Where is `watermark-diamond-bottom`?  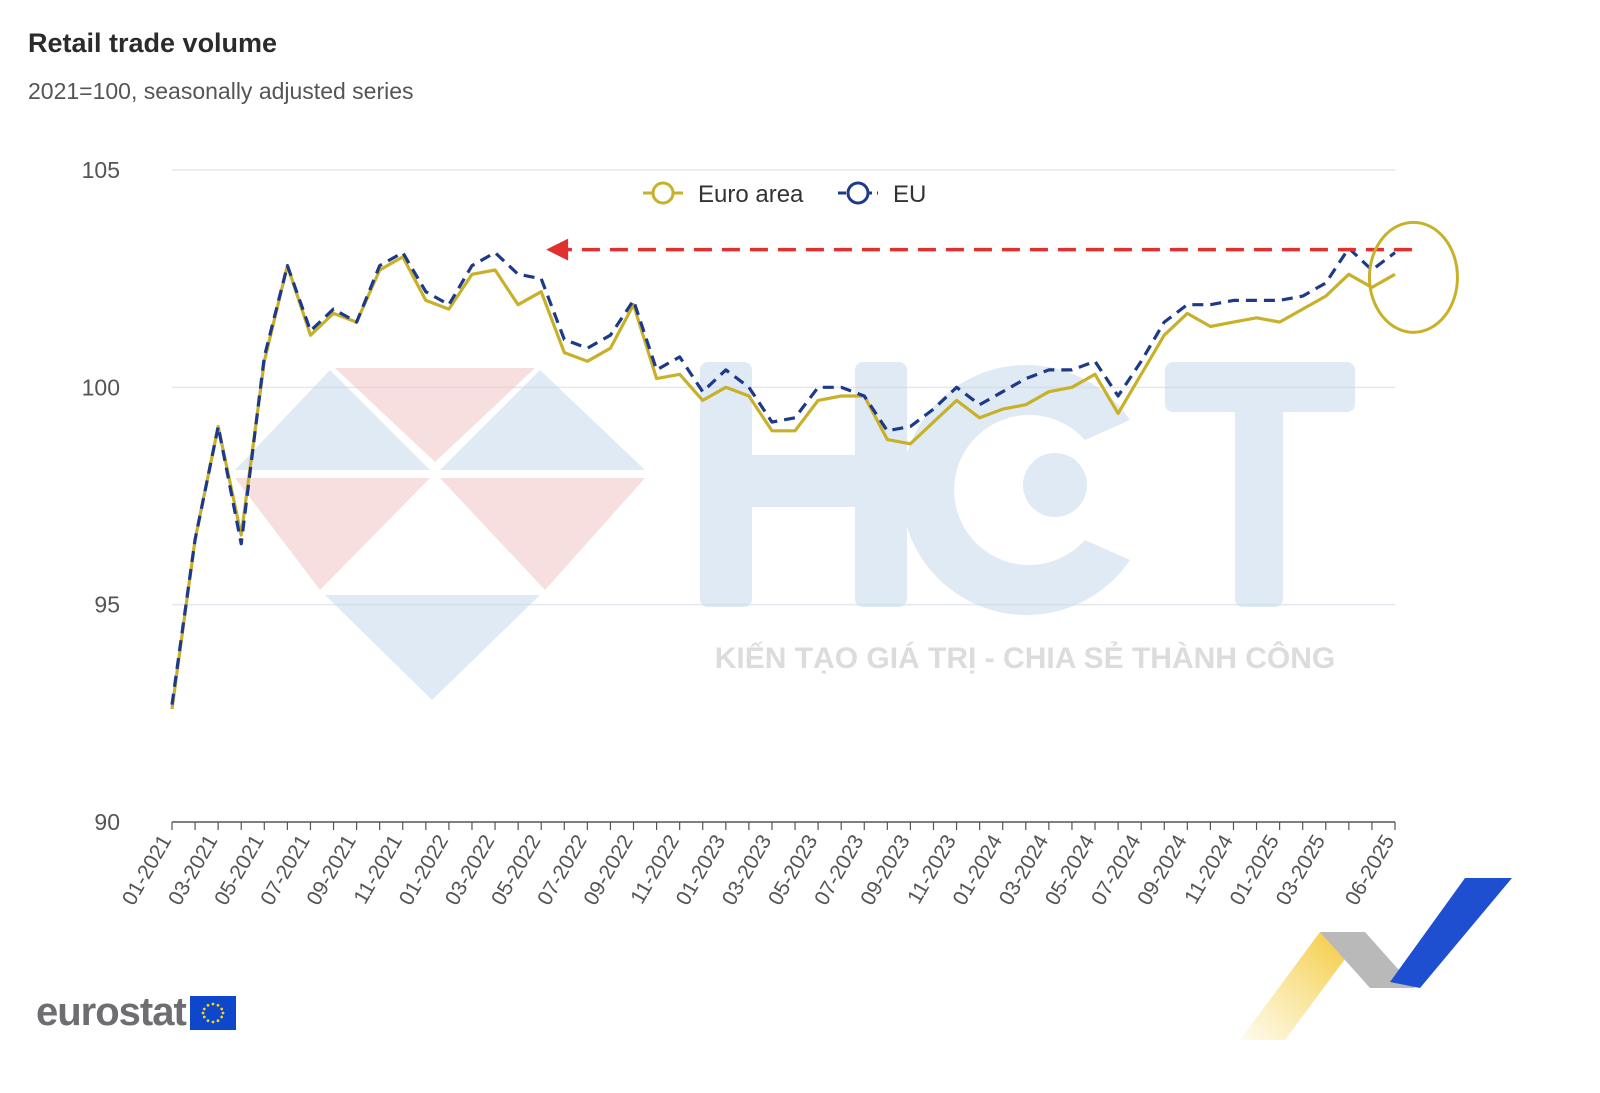
watermark-diamond-bottom is located at coordinates (432, 647).